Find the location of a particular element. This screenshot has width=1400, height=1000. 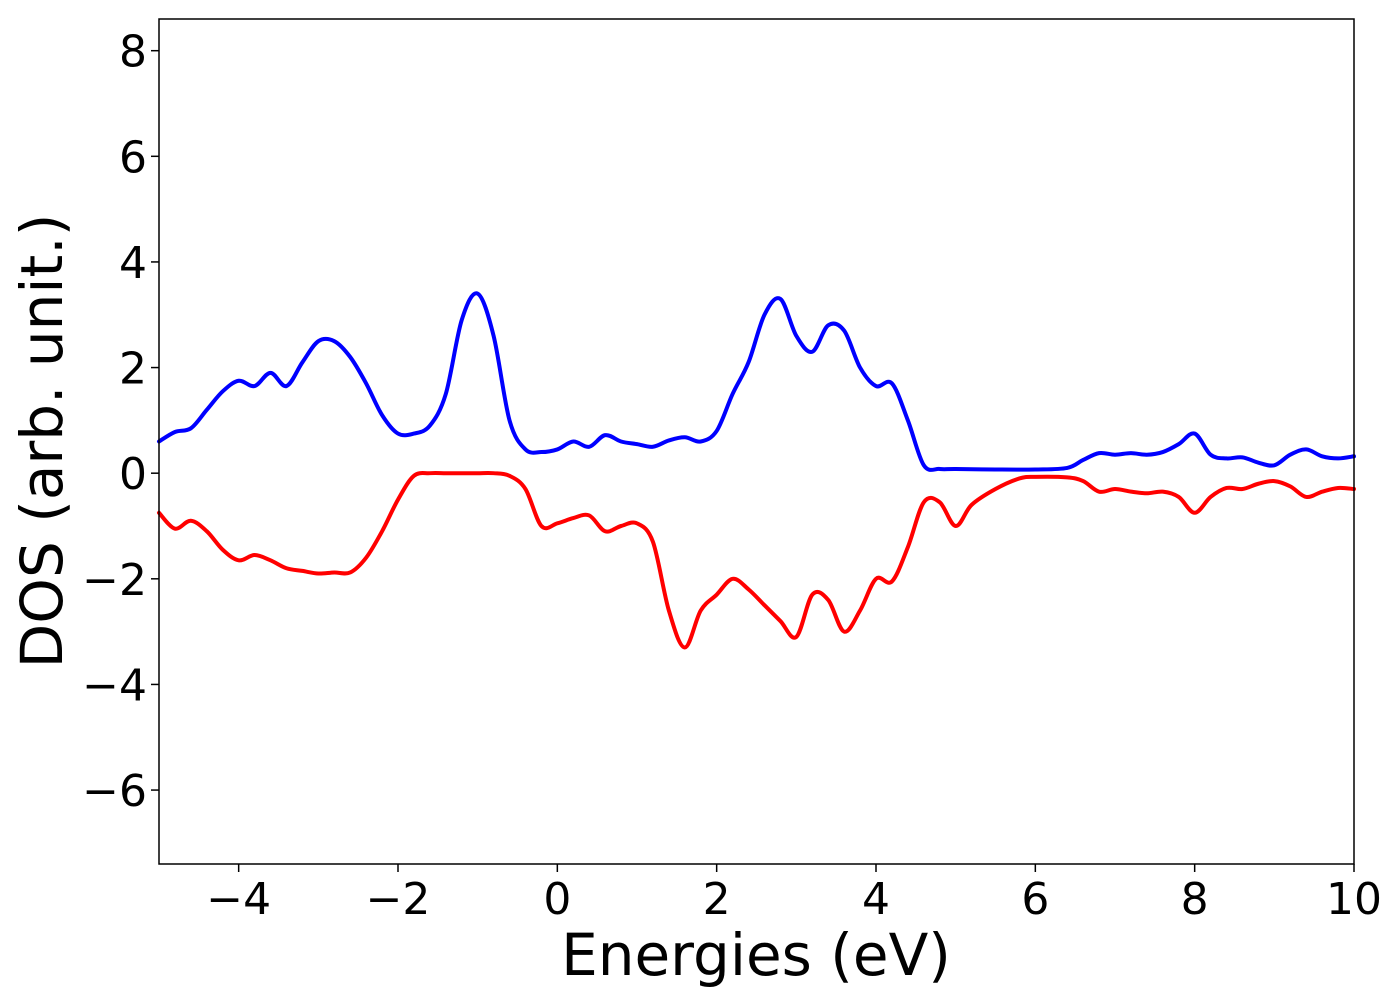

y-axis-title: DOS (arb. unit.) is located at coordinates (42, 441).